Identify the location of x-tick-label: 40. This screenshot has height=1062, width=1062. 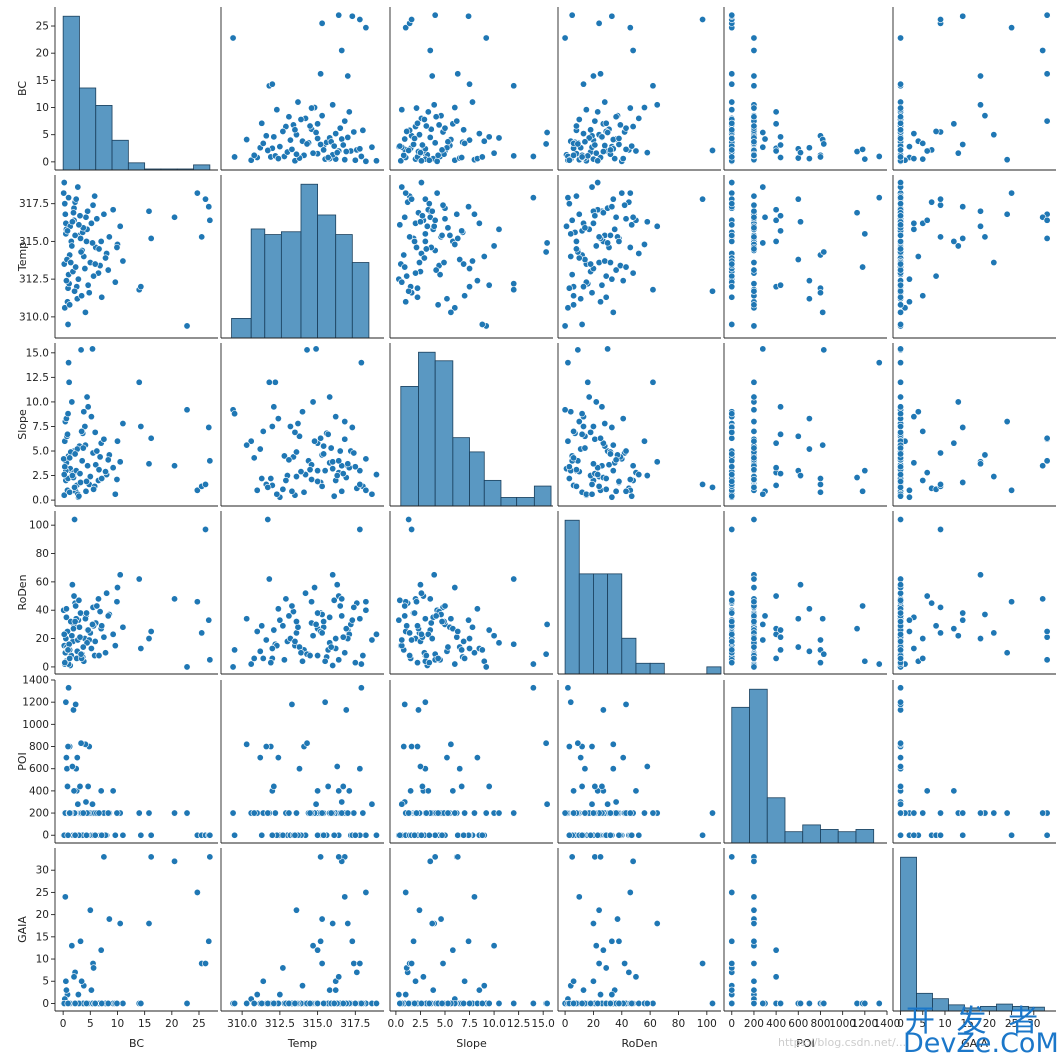
(621, 1024).